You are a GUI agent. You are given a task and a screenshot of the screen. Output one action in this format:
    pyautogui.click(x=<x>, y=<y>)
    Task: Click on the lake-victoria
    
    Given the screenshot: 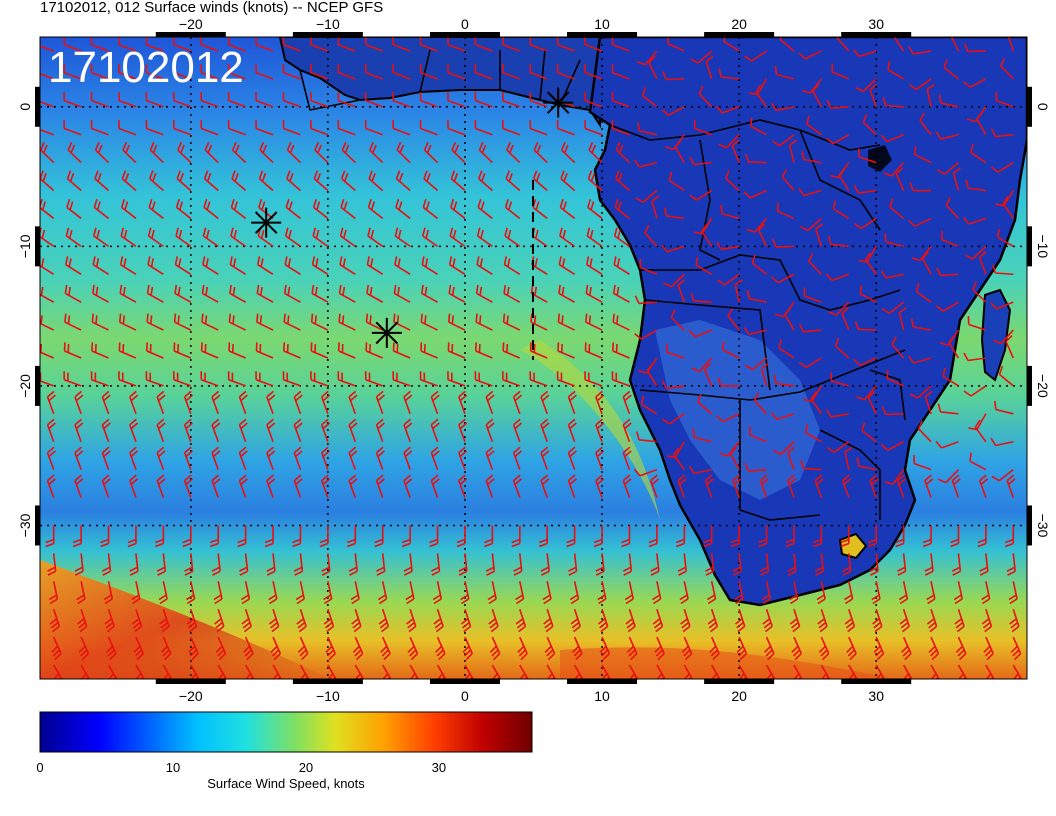 What is the action you would take?
    pyautogui.click(x=880, y=158)
    